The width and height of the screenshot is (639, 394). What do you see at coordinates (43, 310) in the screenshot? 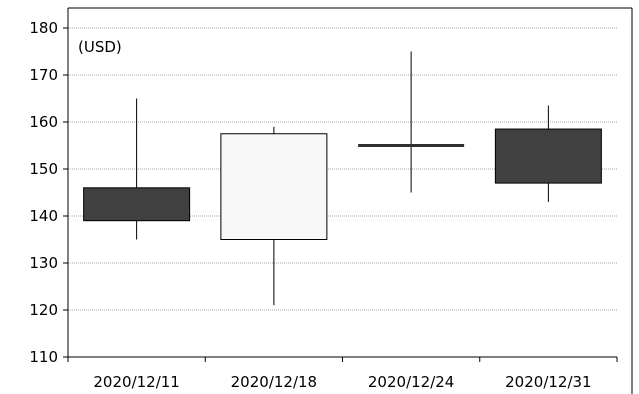
I see `y-tick-label: 120` at bounding box center [43, 310].